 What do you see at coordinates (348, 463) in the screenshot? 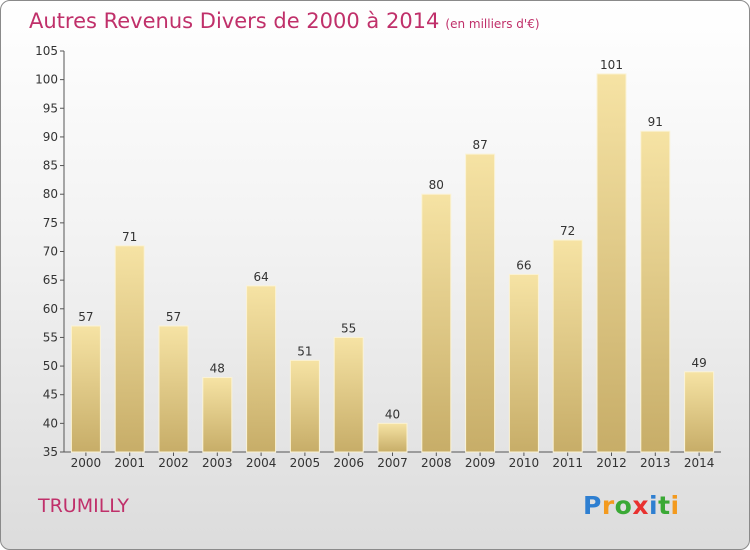
I see `x-tick-label: 2006` at bounding box center [348, 463].